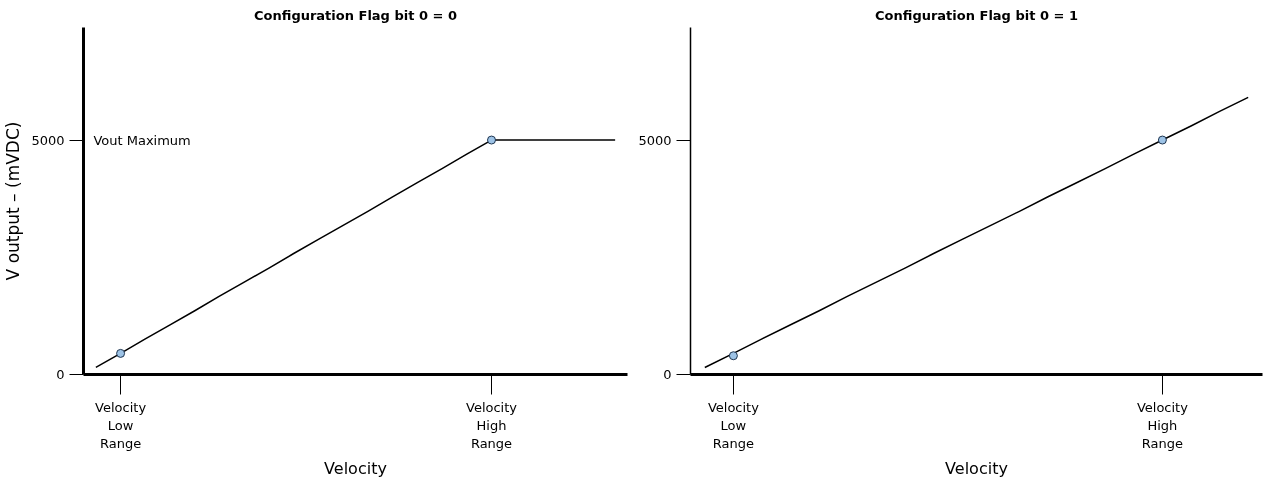  What do you see at coordinates (13, 201) in the screenshot?
I see `y-axis-title: V output – (mVDC)` at bounding box center [13, 201].